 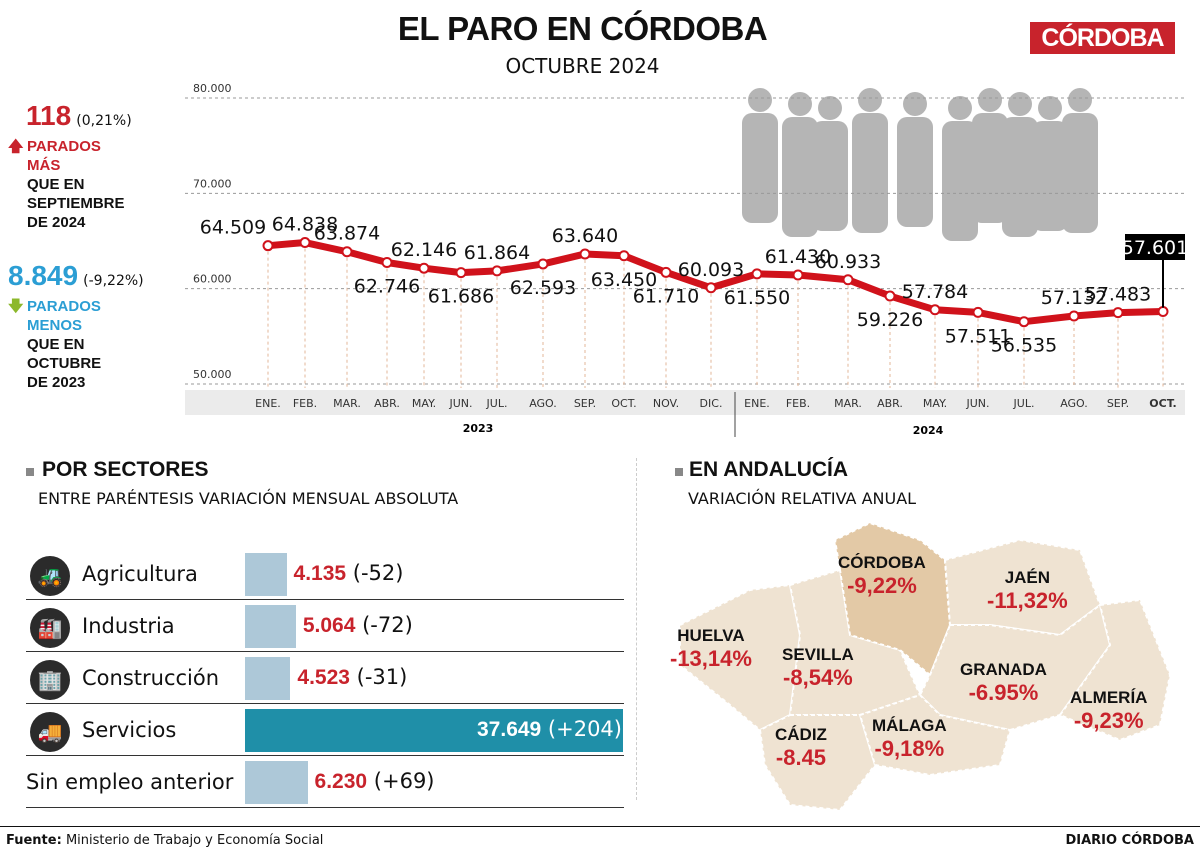 What do you see at coordinates (978, 336) in the screenshot?
I see `data-label: 57.511` at bounding box center [978, 336].